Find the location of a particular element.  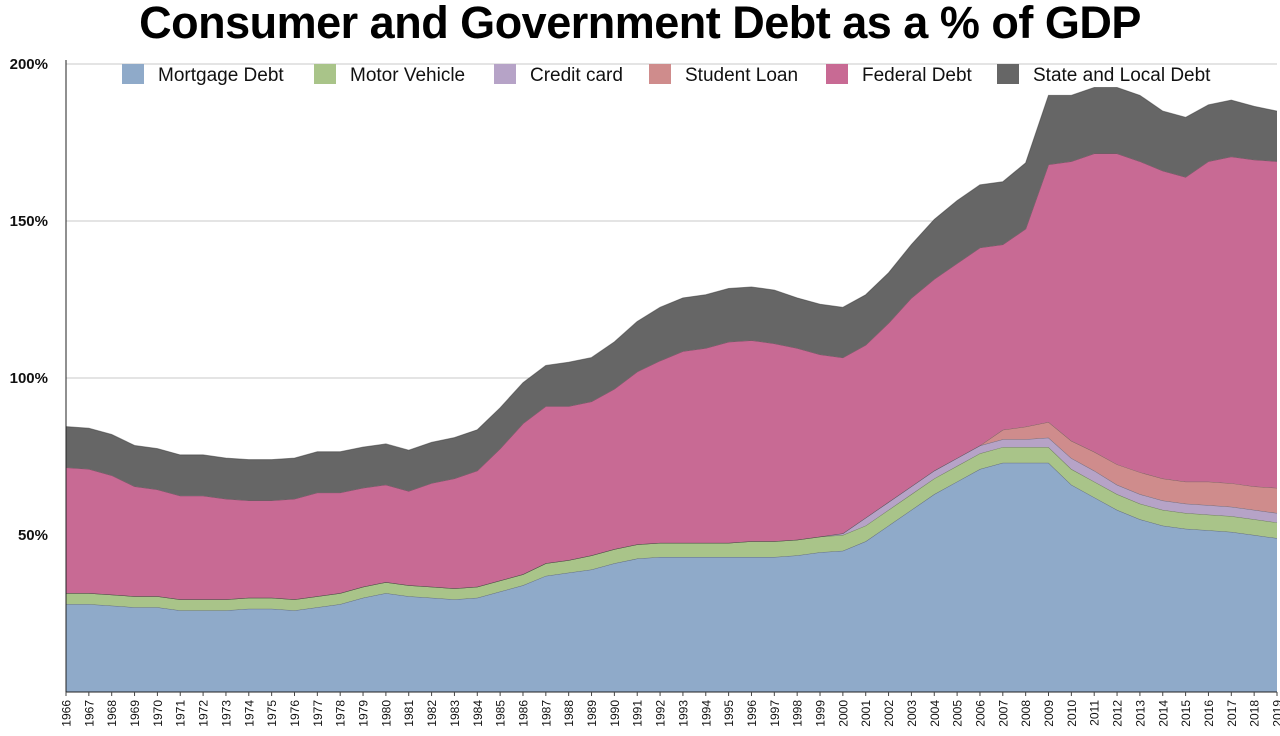

legend-label-credit-card: Credit card is located at coordinates (576, 75).